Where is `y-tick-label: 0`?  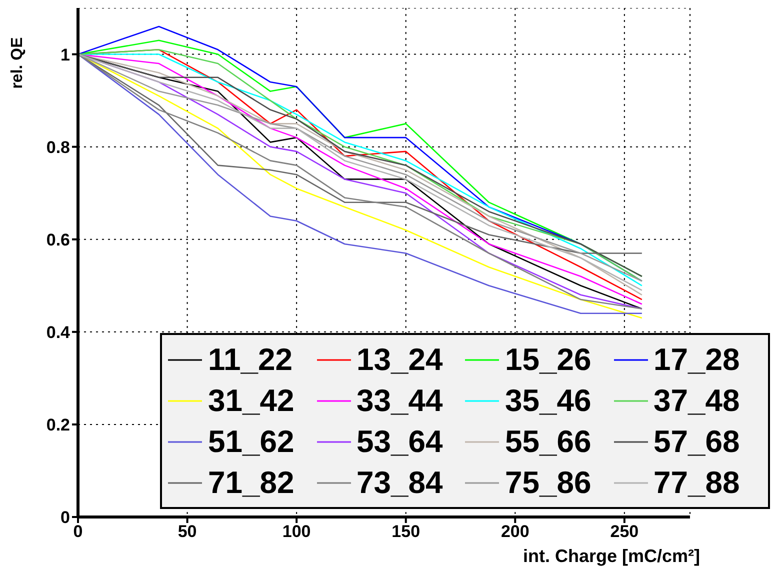 y-tick-label: 0 is located at coordinates (65, 518).